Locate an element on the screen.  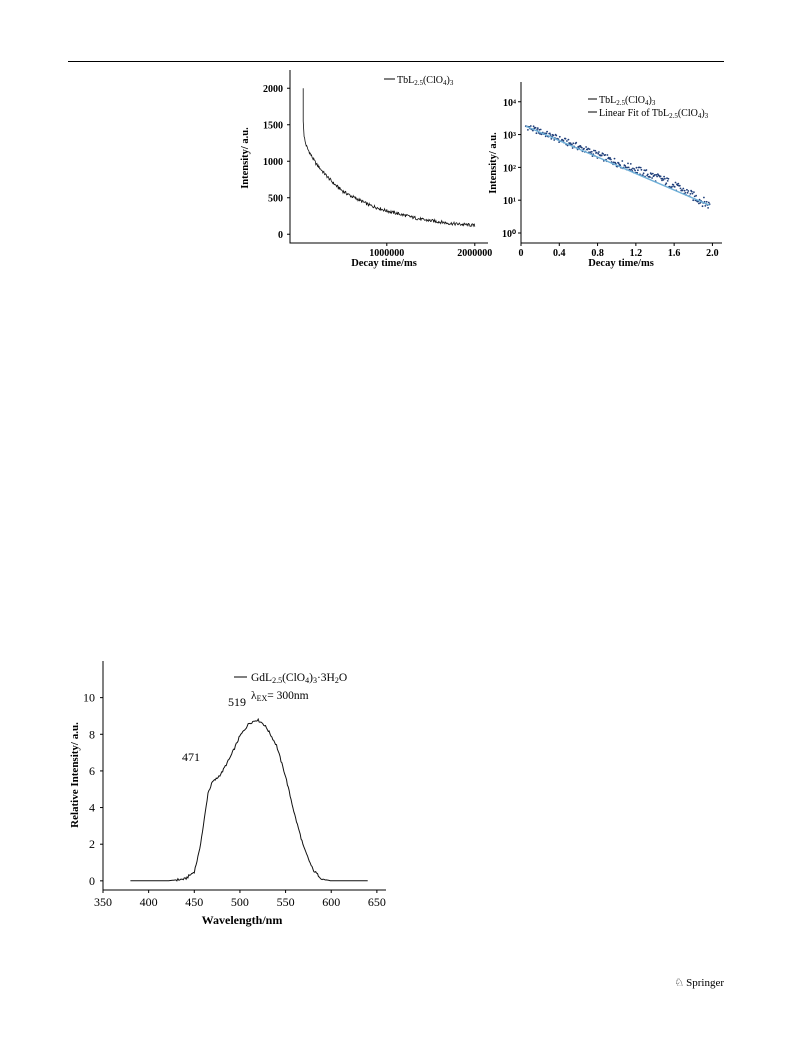
peak-label-519: 519 is located at coordinates (237, 702).